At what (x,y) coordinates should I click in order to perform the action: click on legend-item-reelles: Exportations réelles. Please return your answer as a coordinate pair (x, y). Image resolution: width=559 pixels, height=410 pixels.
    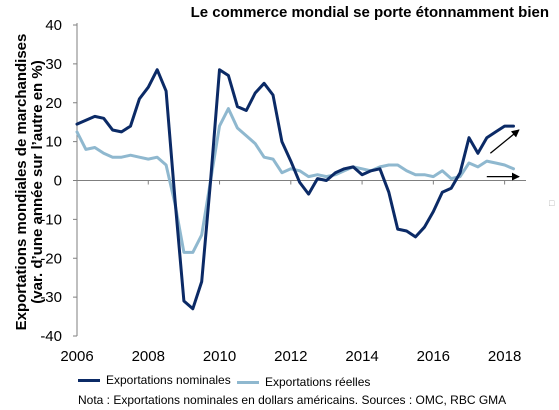
    Looking at the image, I should click on (303, 382).